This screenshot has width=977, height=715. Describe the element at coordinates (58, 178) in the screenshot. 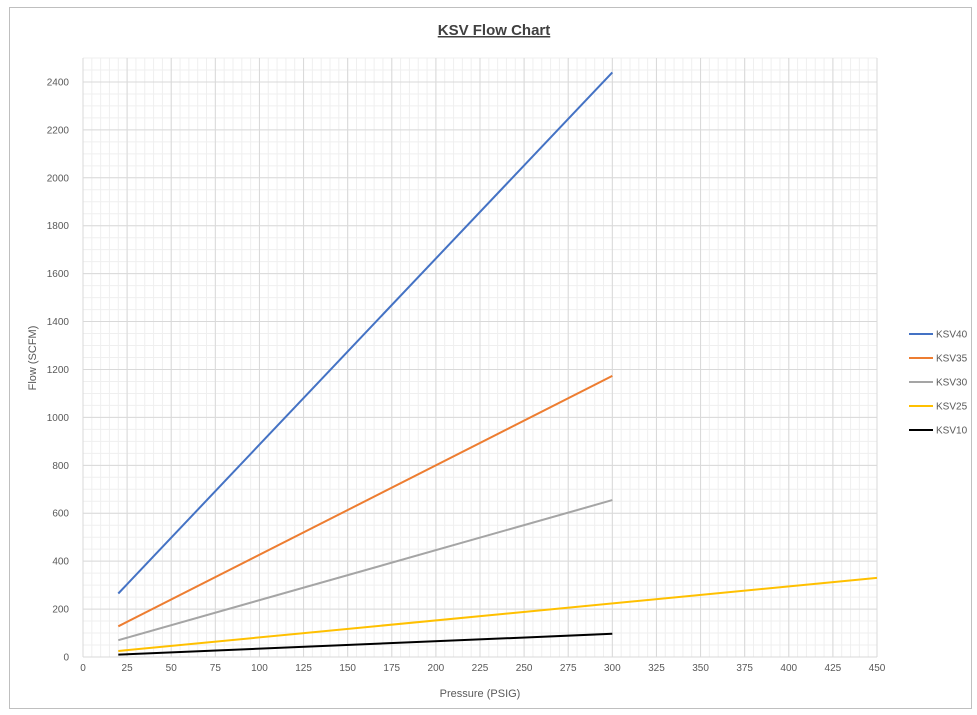

I see `y-tick-label: 2000` at that location.